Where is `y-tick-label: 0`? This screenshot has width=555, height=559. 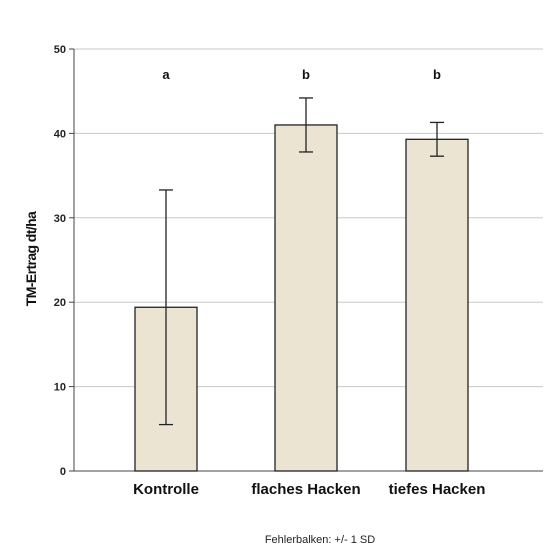
y-tick-label: 0 is located at coordinates (63, 472).